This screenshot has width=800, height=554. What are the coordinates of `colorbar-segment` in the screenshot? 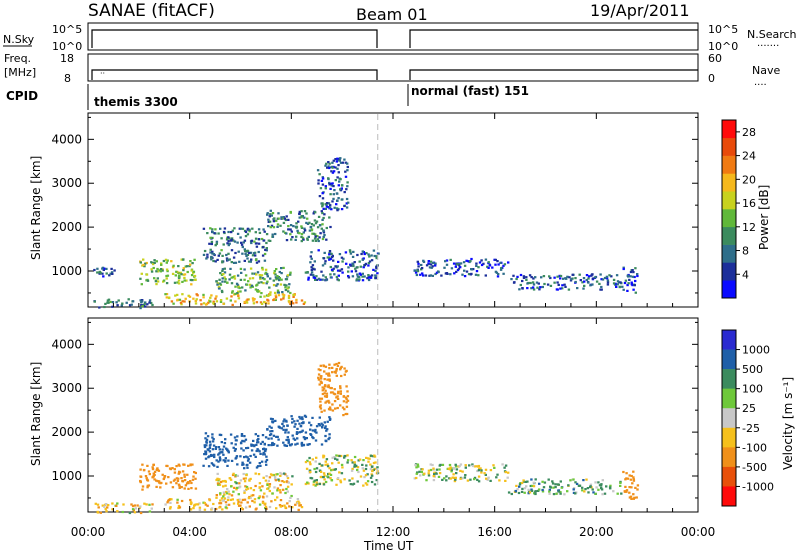 It's located at (729, 418).